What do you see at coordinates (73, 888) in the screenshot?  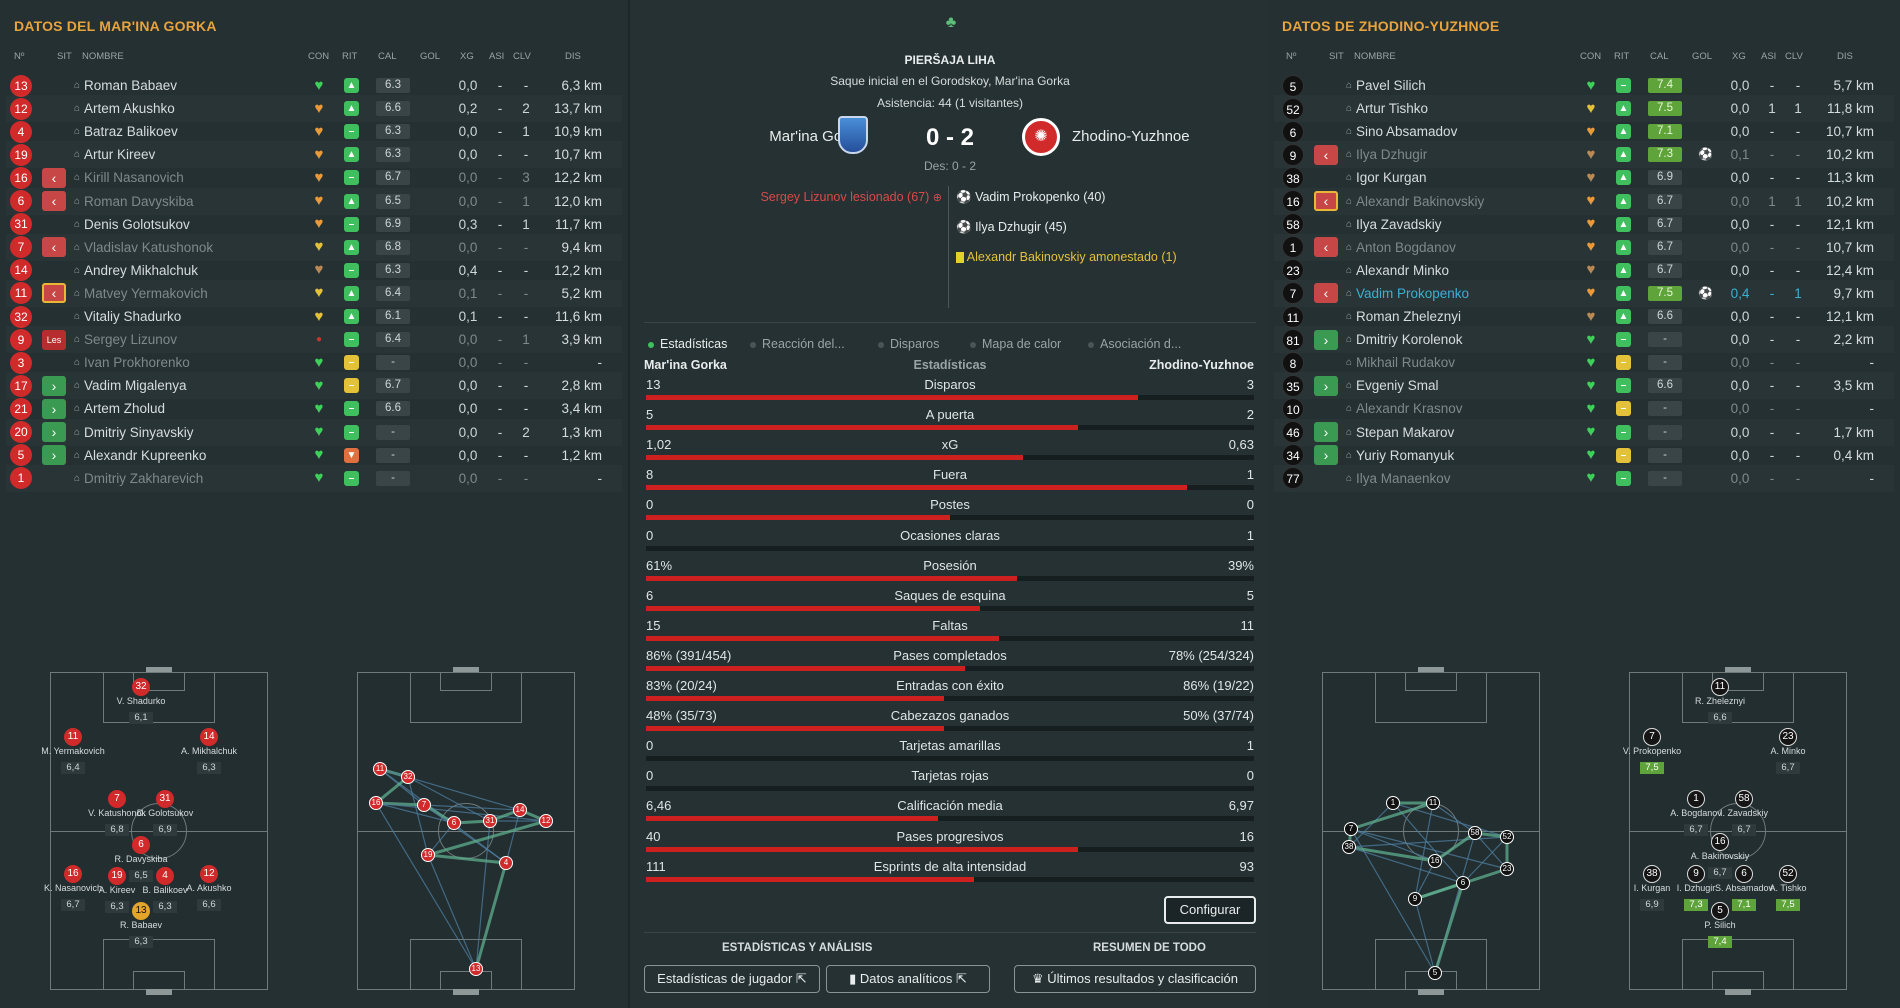 I see `formation-player: 16 K. Nasanovich 6,7` at bounding box center [73, 888].